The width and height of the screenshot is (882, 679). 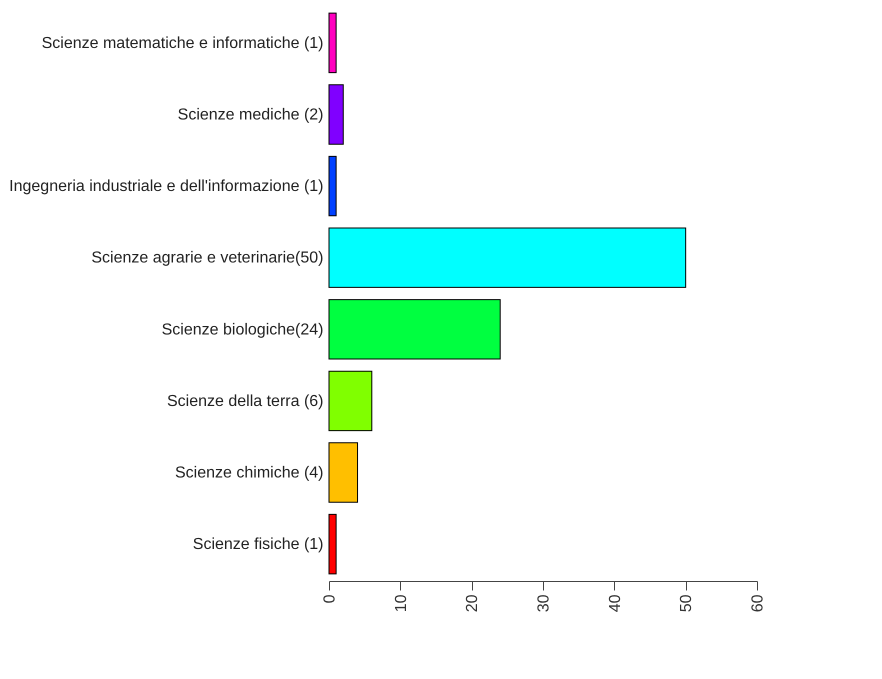 I want to click on x-tick-label: 0, so click(x=330, y=599).